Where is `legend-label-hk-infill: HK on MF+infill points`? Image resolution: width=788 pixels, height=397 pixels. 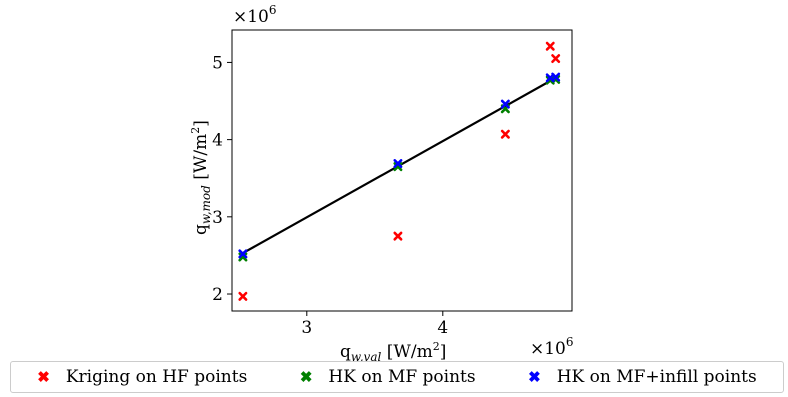 legend-label-hk-infill: HK on MF+infill points is located at coordinates (656, 377).